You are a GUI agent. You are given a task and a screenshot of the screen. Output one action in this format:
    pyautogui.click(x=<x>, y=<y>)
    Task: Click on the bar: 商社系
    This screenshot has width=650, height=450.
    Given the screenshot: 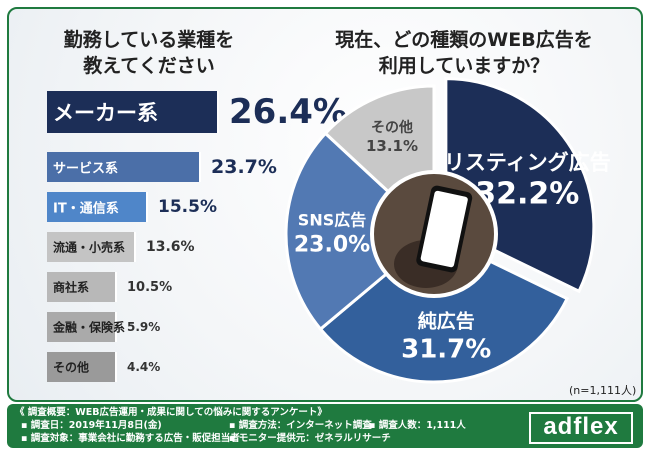 What is the action you would take?
    pyautogui.click(x=82, y=287)
    